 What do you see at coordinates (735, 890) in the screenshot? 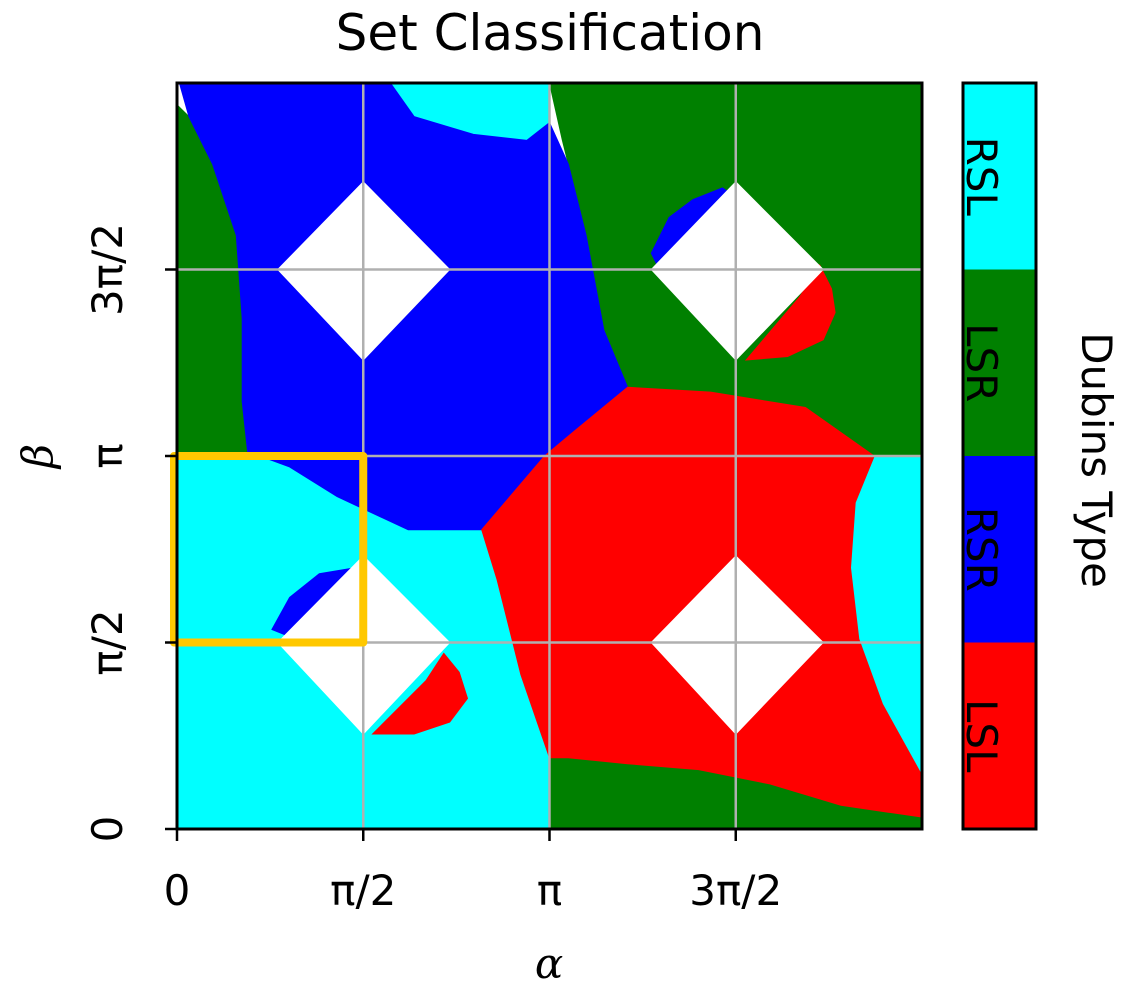
I see `x-tick-label: 3π/2` at bounding box center [735, 890].